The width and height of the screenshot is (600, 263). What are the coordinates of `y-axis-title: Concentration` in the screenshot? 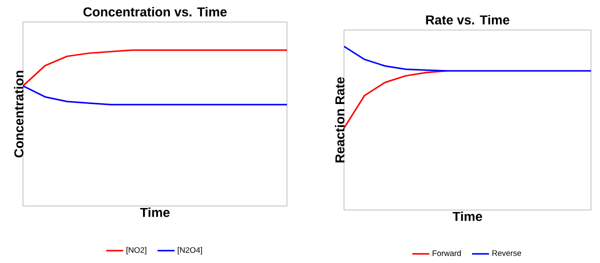 It's located at (19, 114).